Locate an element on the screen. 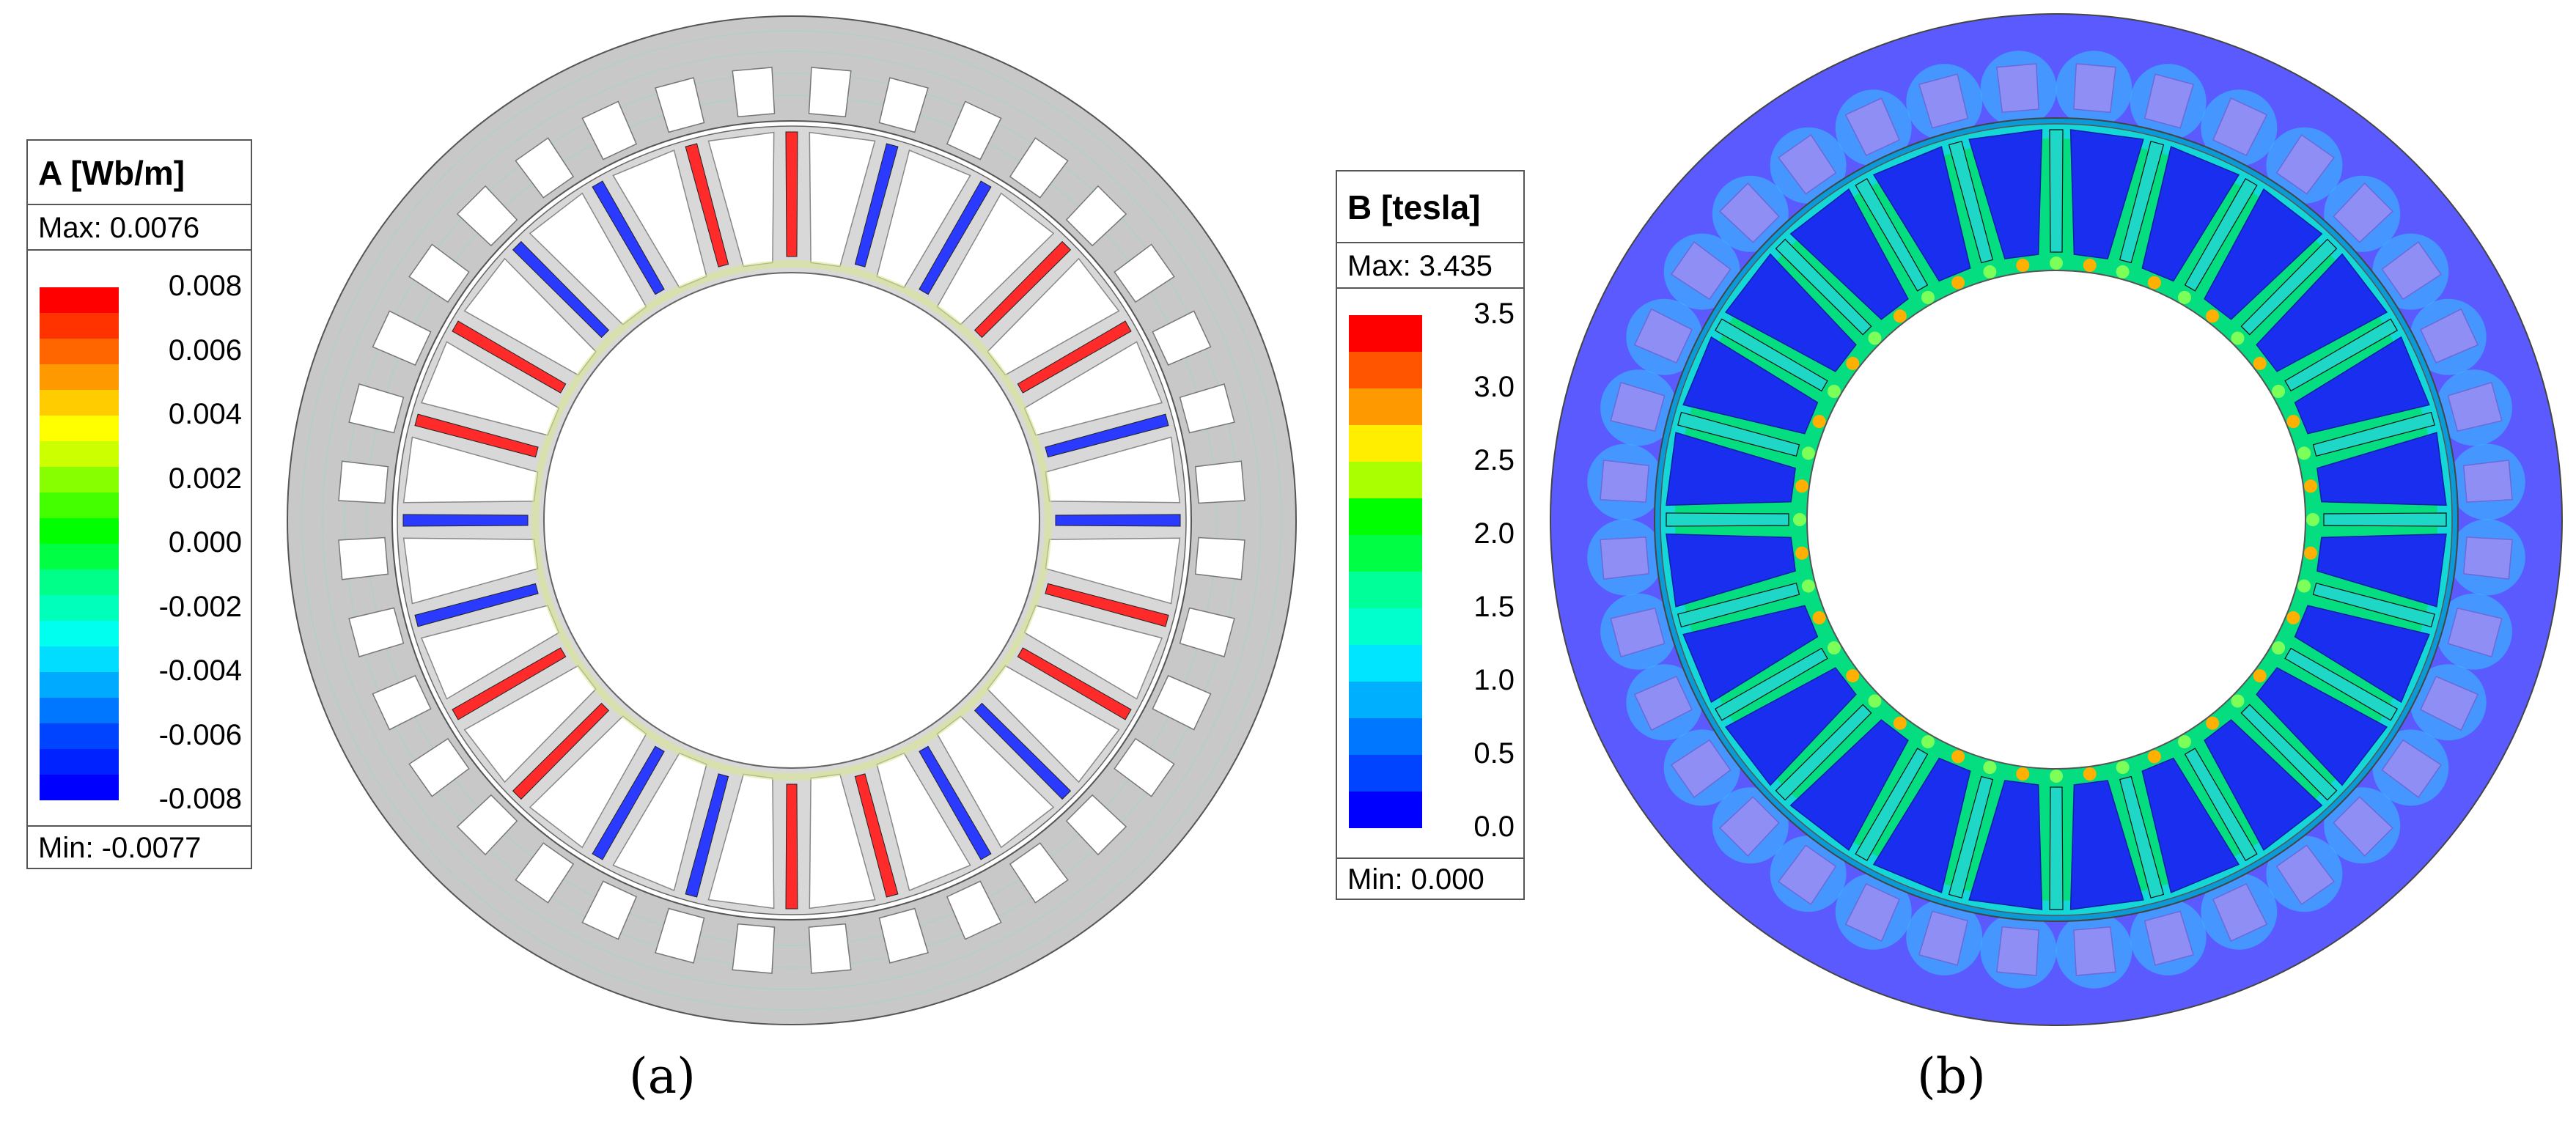  legend-b-tick-label: 3.5 is located at coordinates (1494, 314).